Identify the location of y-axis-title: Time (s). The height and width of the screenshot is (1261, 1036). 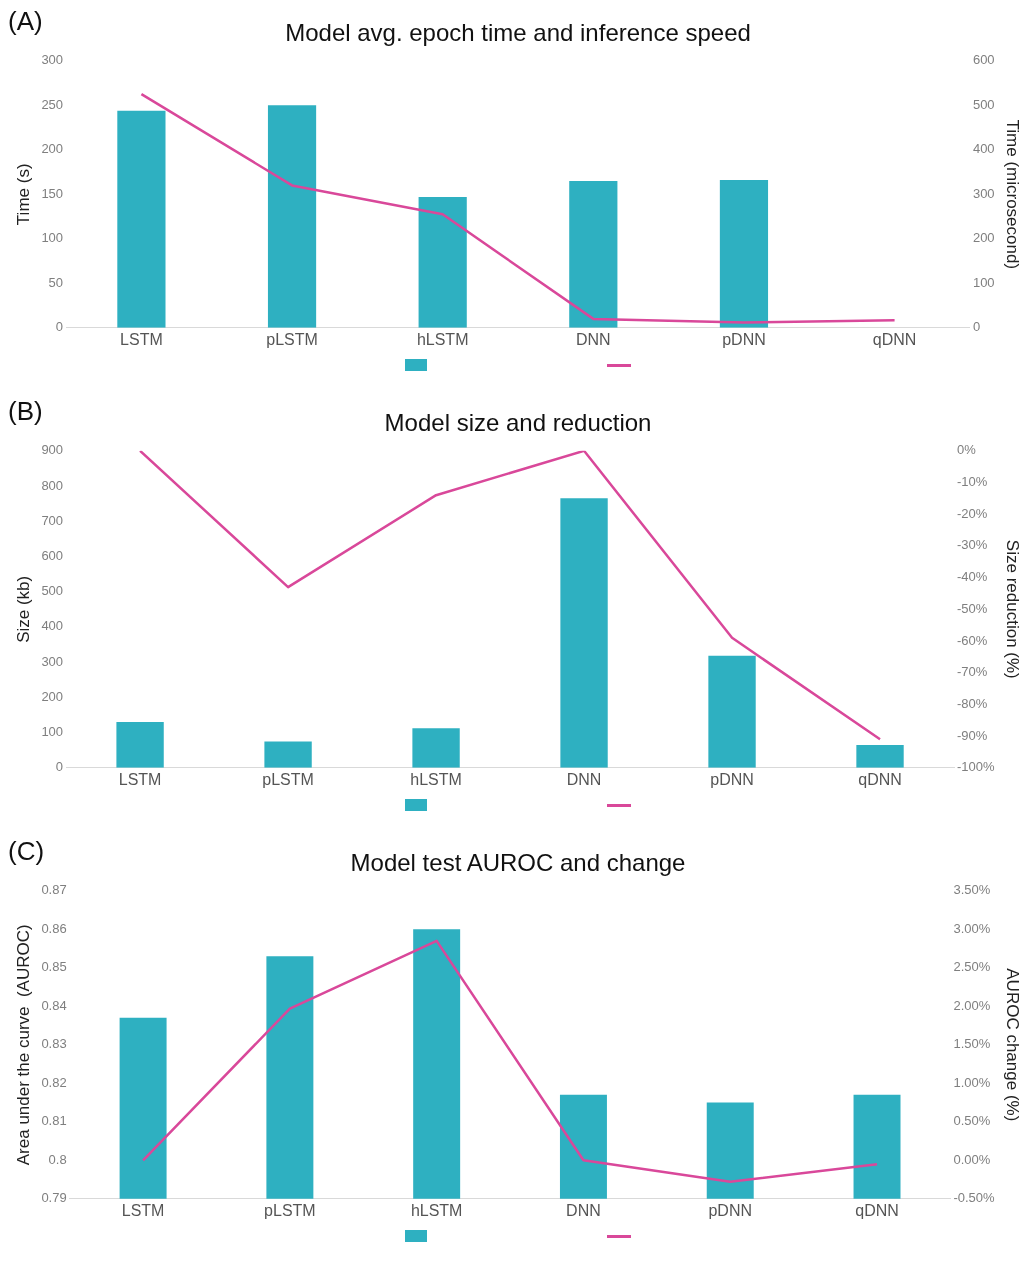
(23, 194).